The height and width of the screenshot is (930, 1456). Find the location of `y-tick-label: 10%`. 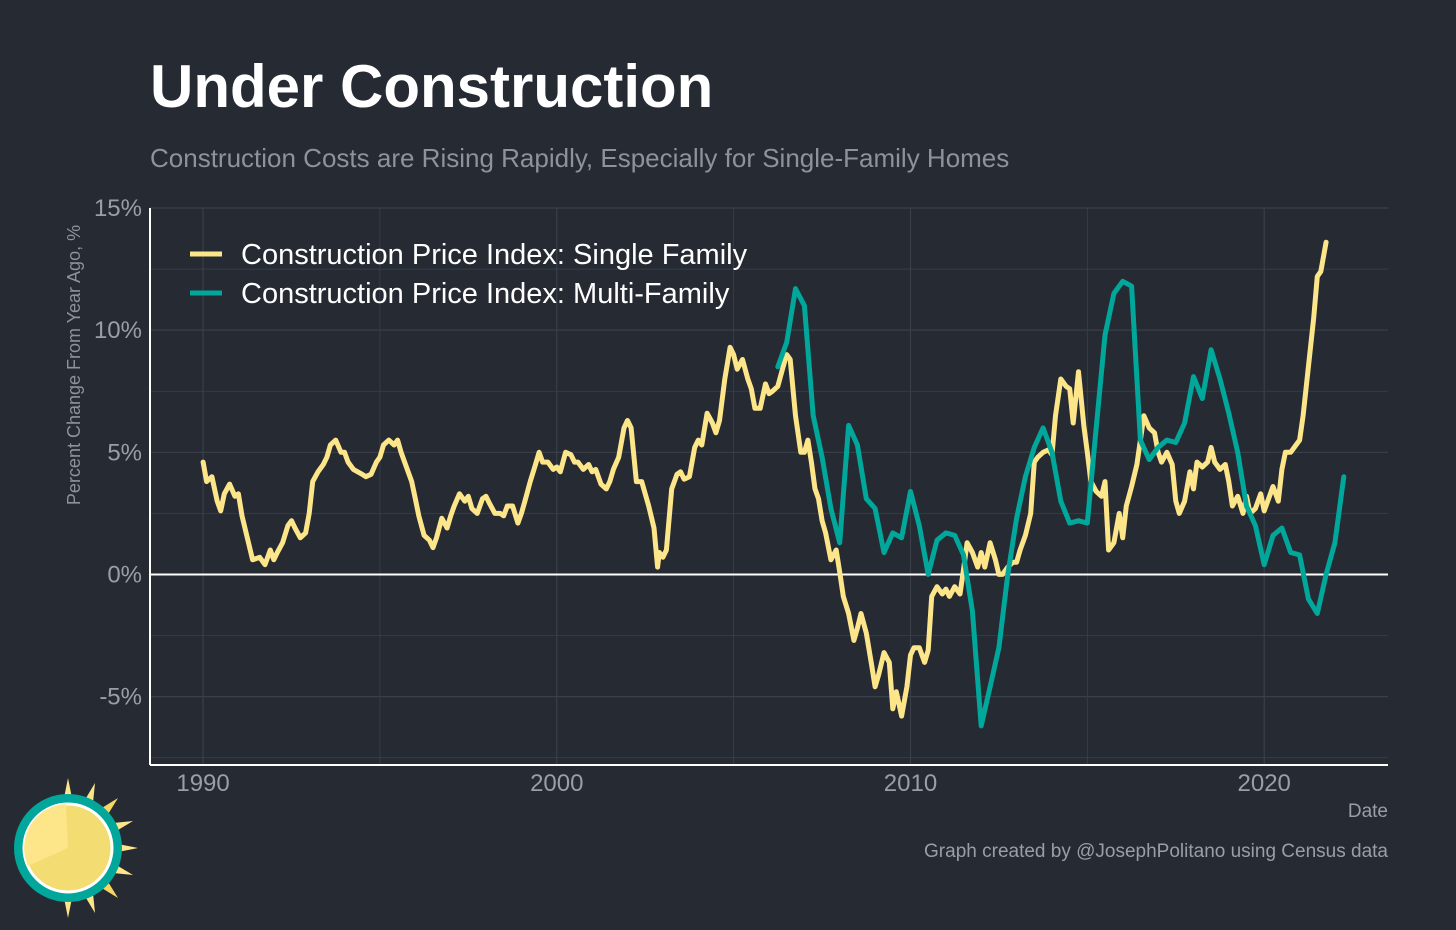

y-tick-label: 10% is located at coordinates (118, 330).